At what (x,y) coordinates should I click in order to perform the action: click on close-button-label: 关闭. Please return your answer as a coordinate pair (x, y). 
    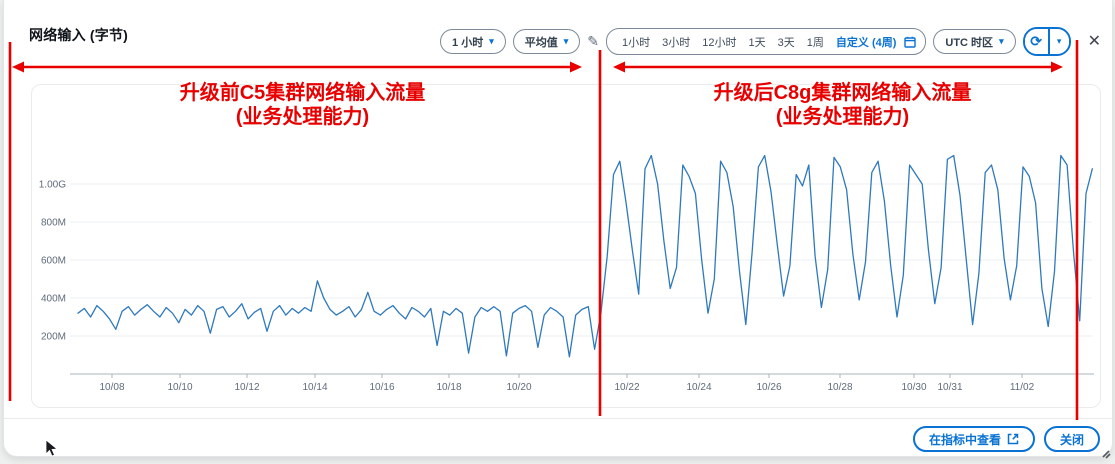
    Looking at the image, I should click on (1071, 439).